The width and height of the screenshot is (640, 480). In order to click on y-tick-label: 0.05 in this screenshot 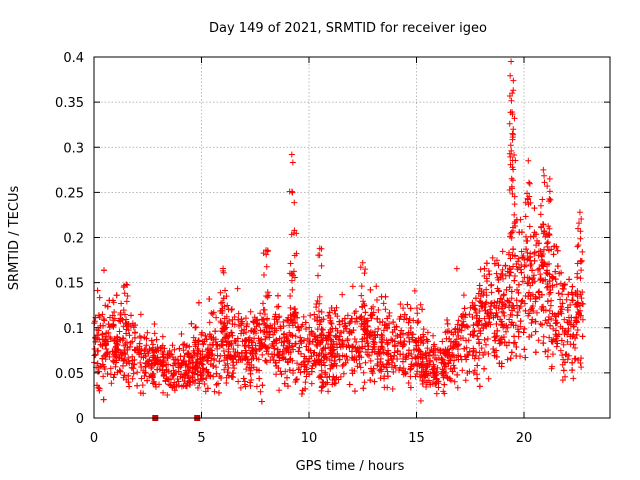, I will do `click(69, 374)`.